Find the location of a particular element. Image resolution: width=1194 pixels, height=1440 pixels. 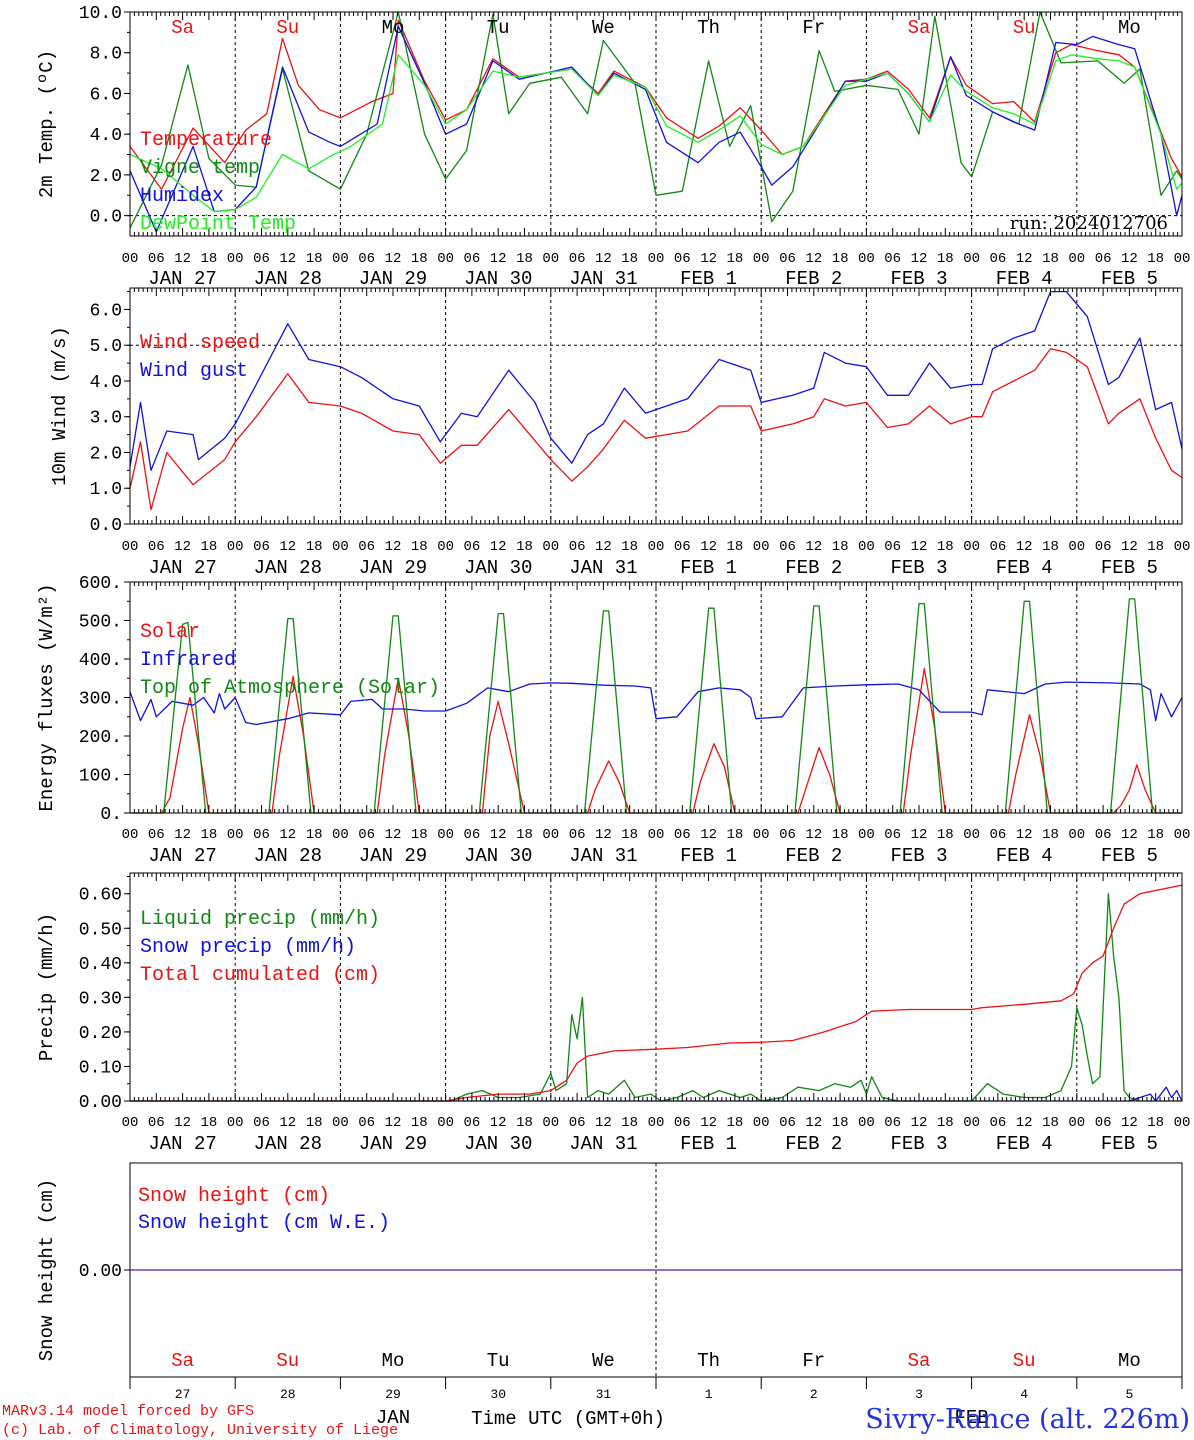

y-tick-label: 2.0 is located at coordinates (106, 454).